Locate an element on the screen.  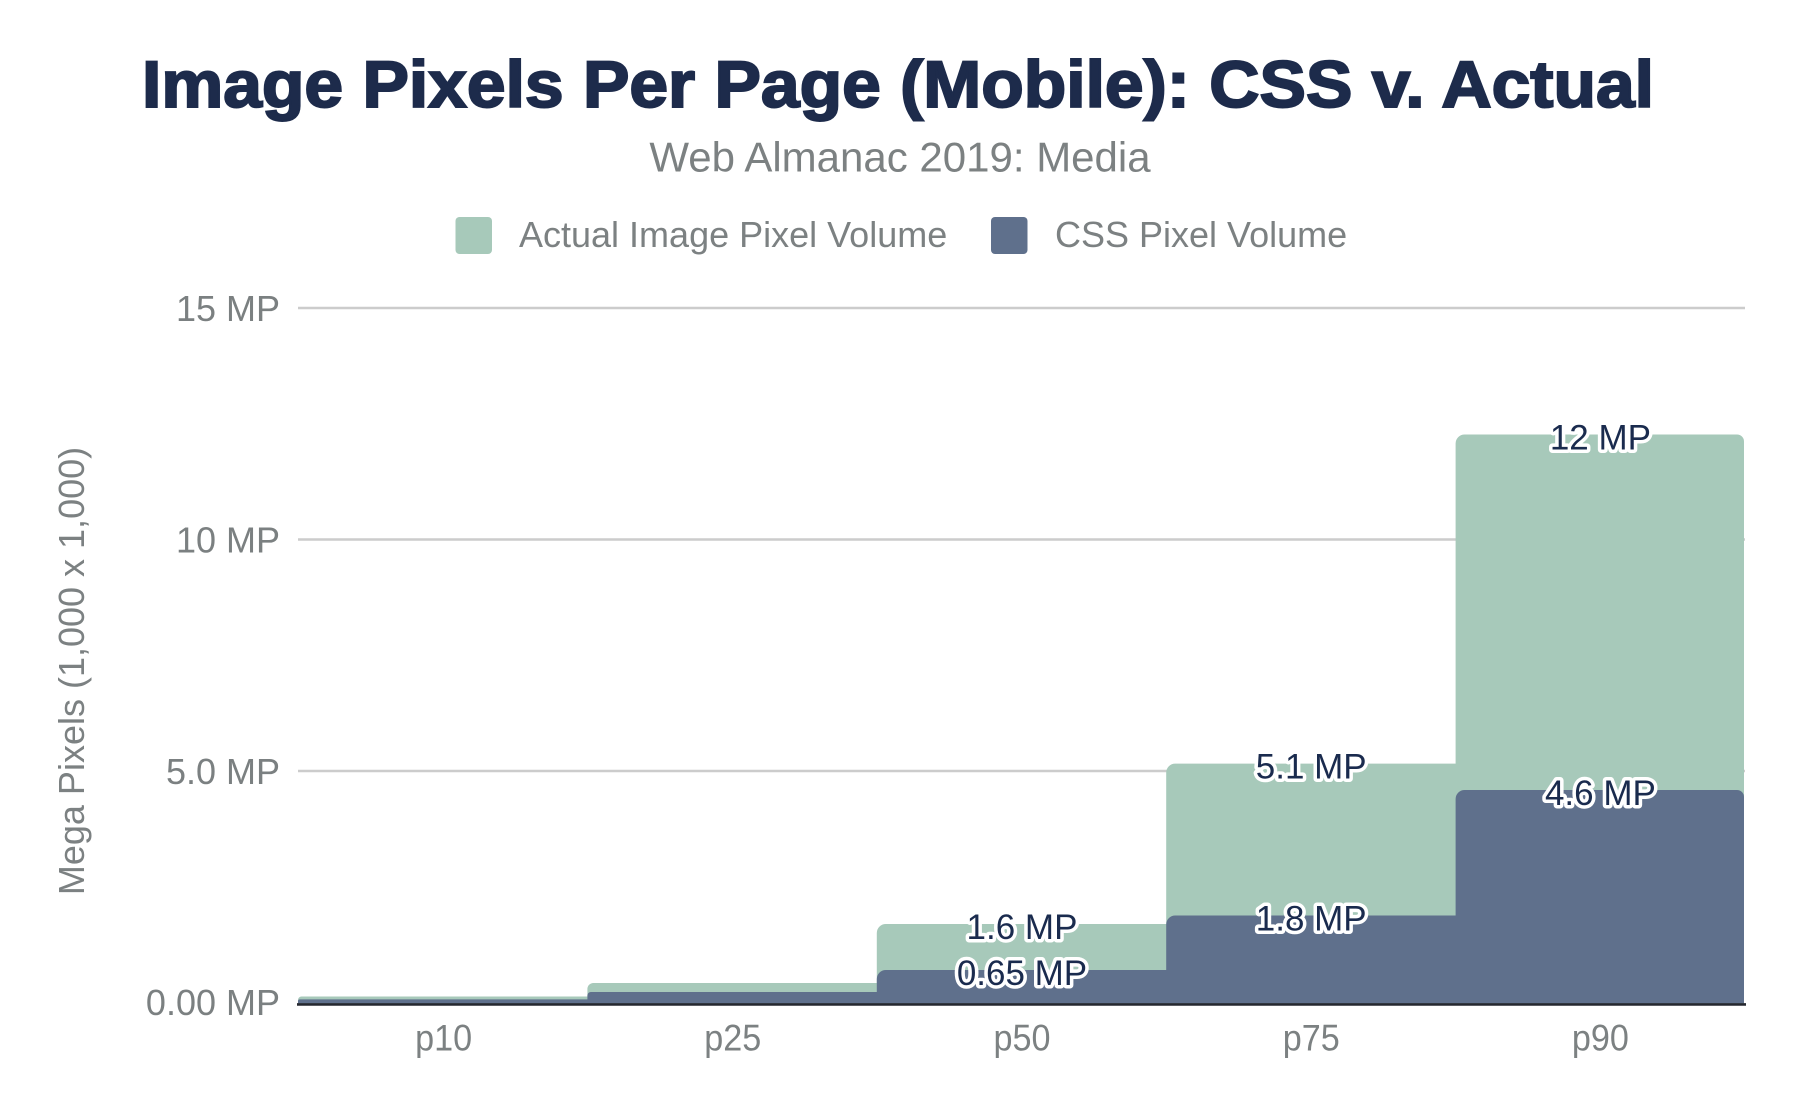
svg-text: 10 MP is located at coordinates (228, 540).